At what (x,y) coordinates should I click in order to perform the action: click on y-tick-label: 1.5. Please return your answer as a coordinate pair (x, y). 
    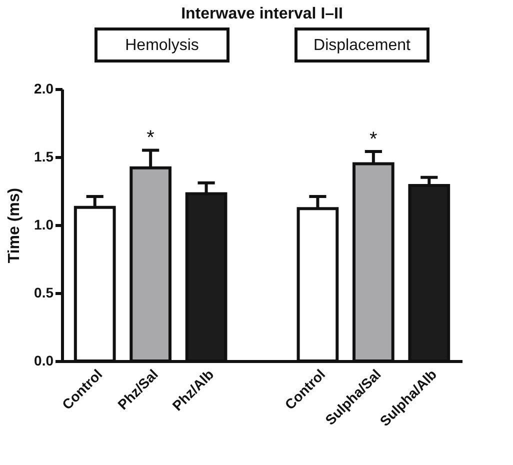
    Looking at the image, I should click on (44, 156).